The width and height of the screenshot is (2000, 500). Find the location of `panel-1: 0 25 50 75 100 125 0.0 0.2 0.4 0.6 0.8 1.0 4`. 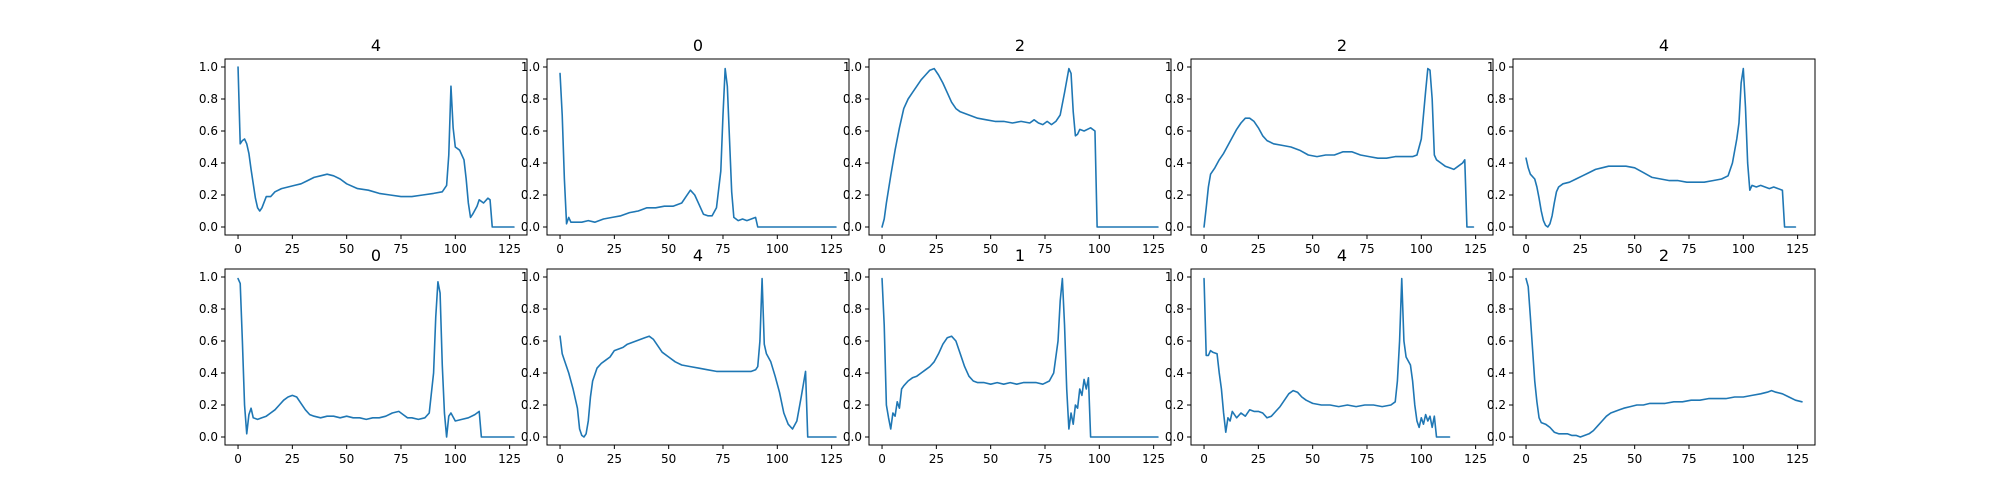

panel-1: 0 25 50 75 100 125 0.0 0.2 0.4 0.6 0.8 1.0 4 is located at coordinates (363, 146).